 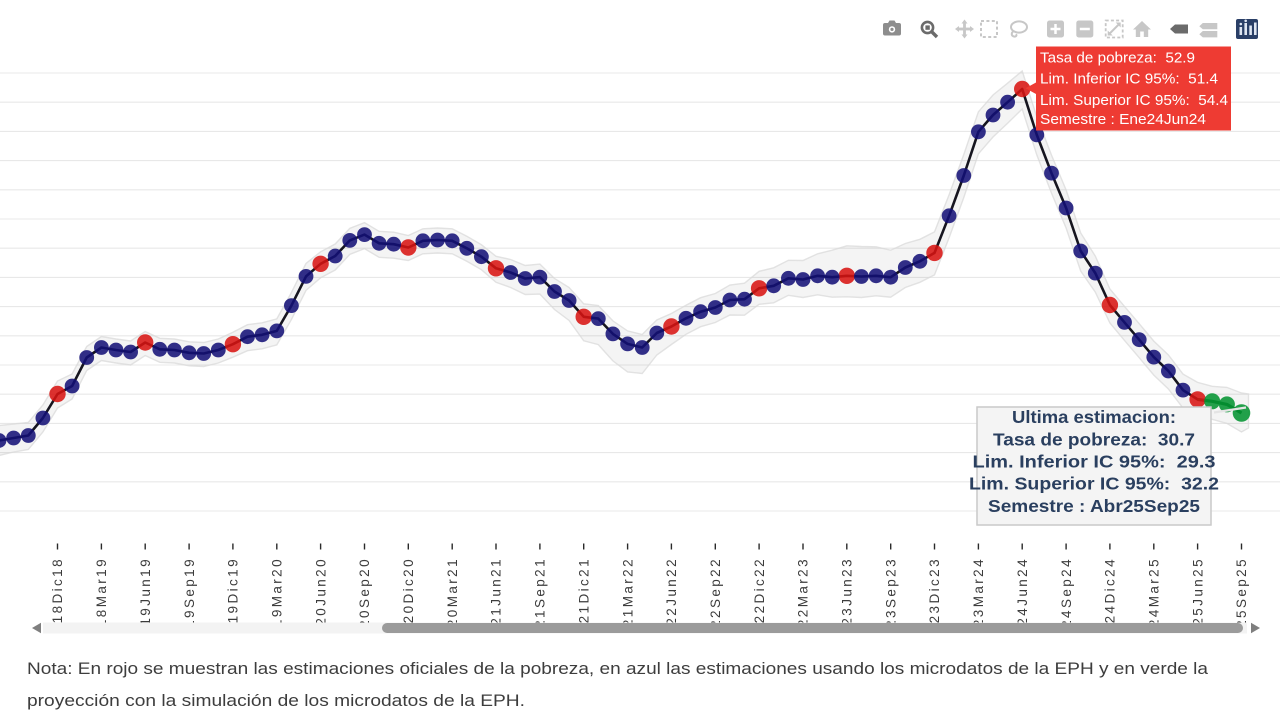 What do you see at coordinates (759, 602) in the screenshot?
I see `svg-text: Jul22Dic22` at bounding box center [759, 602].